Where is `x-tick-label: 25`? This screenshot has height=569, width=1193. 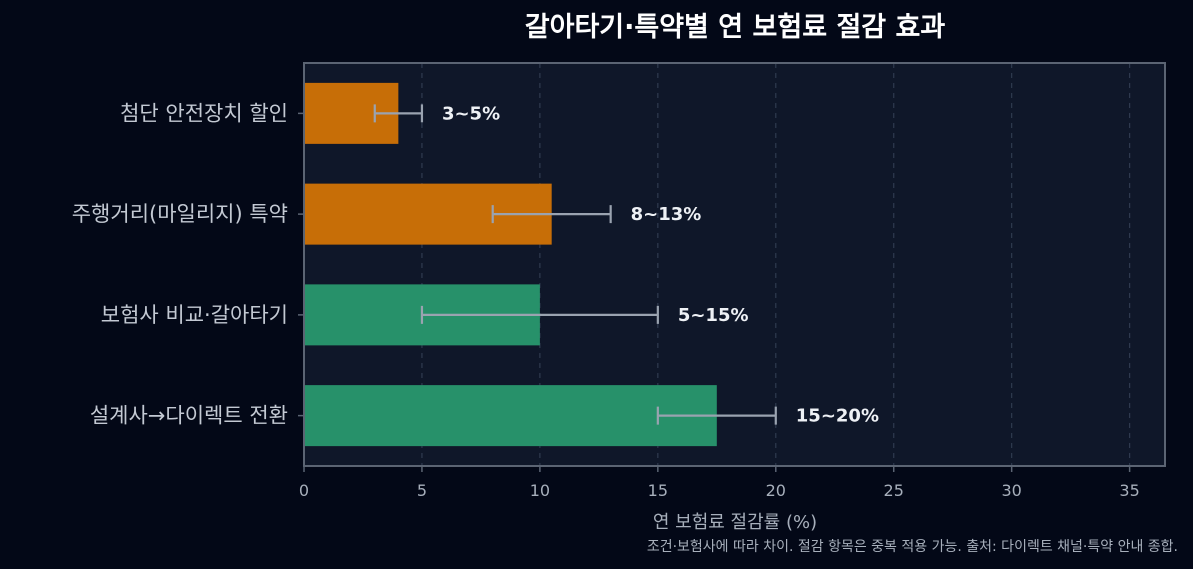
x-tick-label: 25 is located at coordinates (894, 490).